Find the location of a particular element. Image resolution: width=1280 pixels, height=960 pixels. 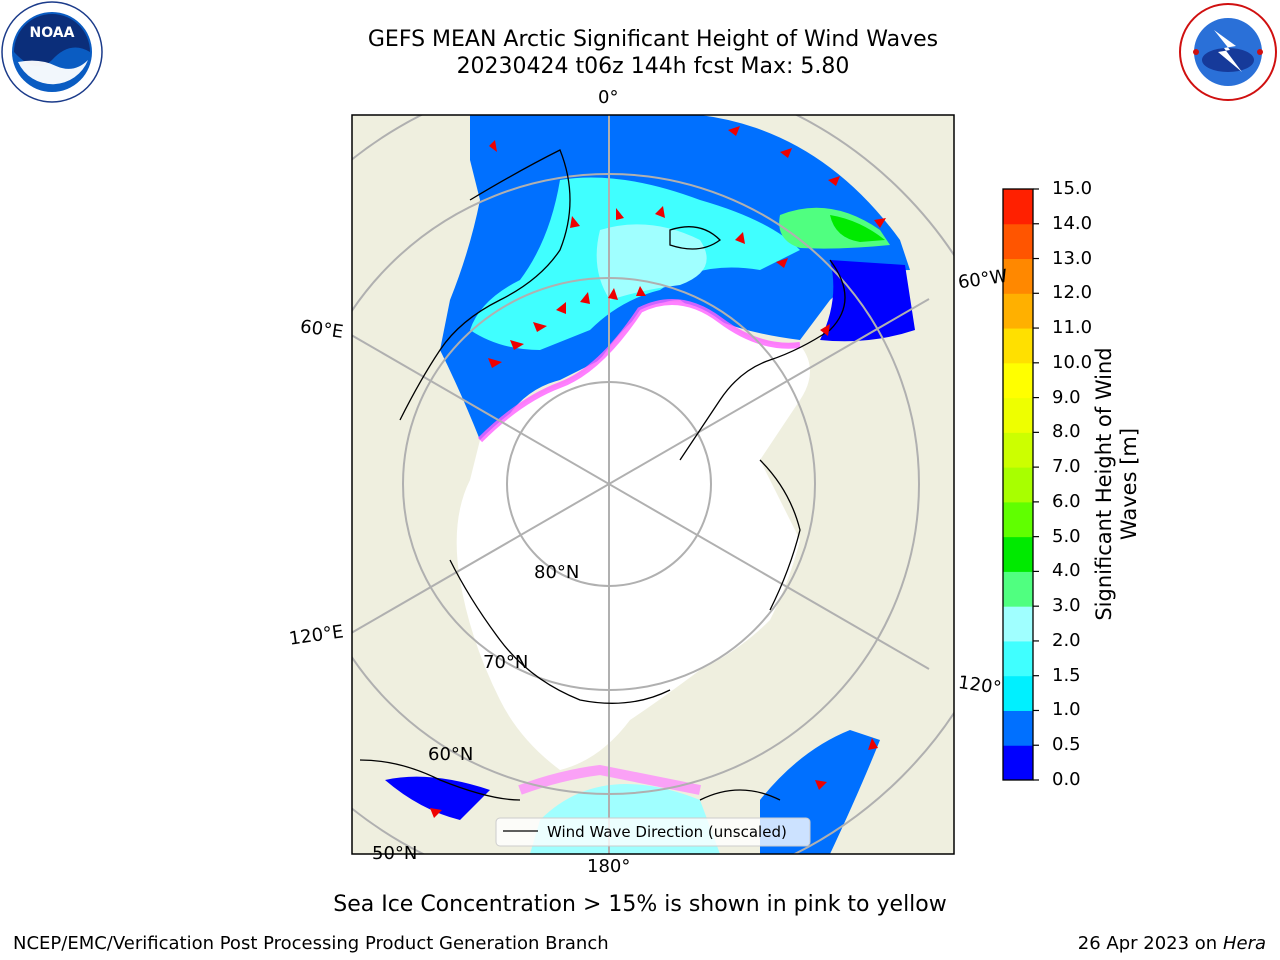

noaa-logo-text: NOAA is located at coordinates (52, 33).